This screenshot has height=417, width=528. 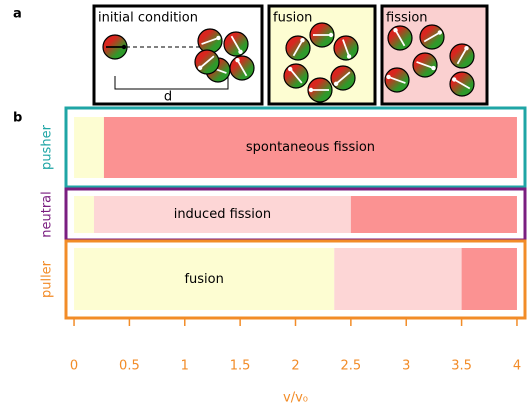 What do you see at coordinates (47, 279) in the screenshot?
I see `row-label: puller` at bounding box center [47, 279].